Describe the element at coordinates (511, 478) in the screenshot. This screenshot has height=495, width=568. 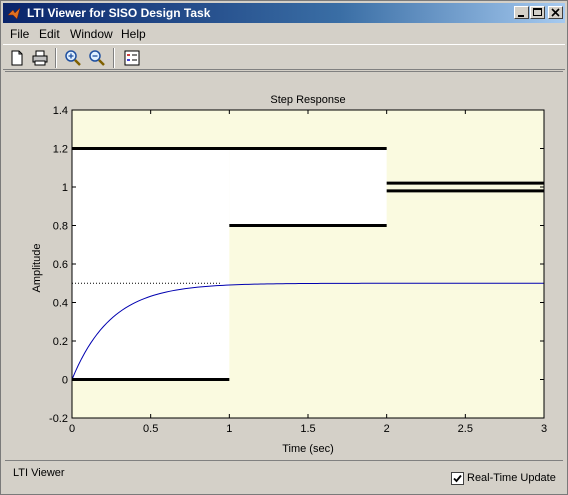
I see `realtime-update-label: Real-Time Update` at that location.